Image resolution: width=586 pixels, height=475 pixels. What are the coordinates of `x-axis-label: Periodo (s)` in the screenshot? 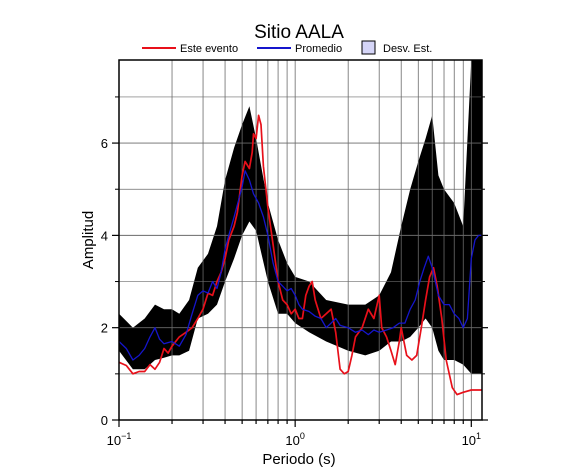 It's located at (298, 459).